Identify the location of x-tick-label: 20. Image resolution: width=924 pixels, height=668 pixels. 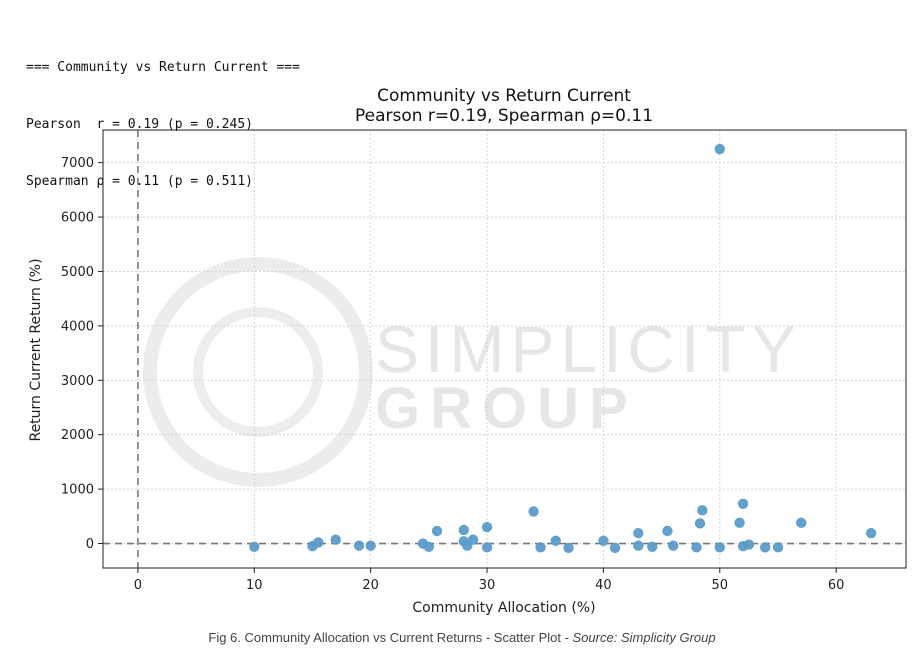
(370, 585).